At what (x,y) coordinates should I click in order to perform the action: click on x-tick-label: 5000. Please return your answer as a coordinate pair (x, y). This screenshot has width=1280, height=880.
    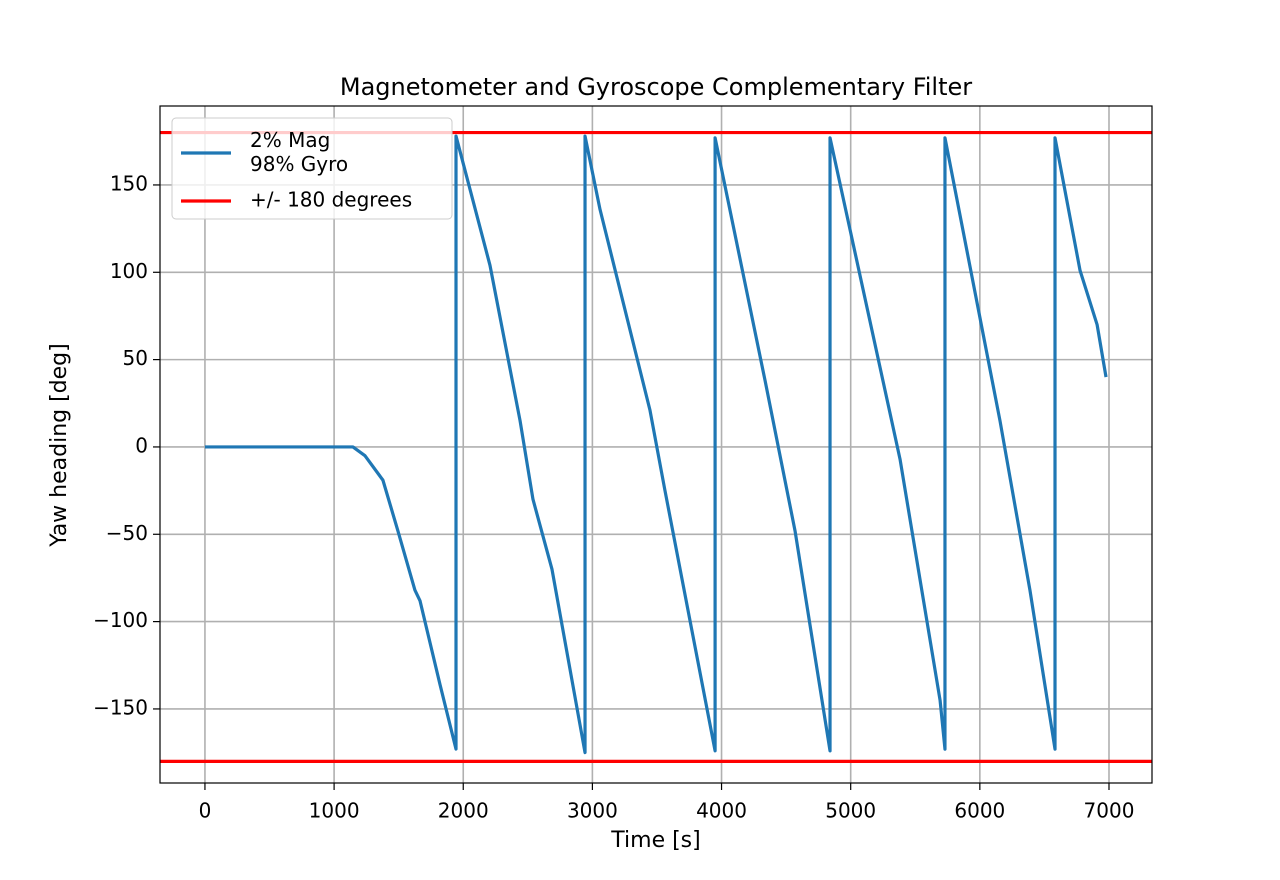
    Looking at the image, I should click on (850, 811).